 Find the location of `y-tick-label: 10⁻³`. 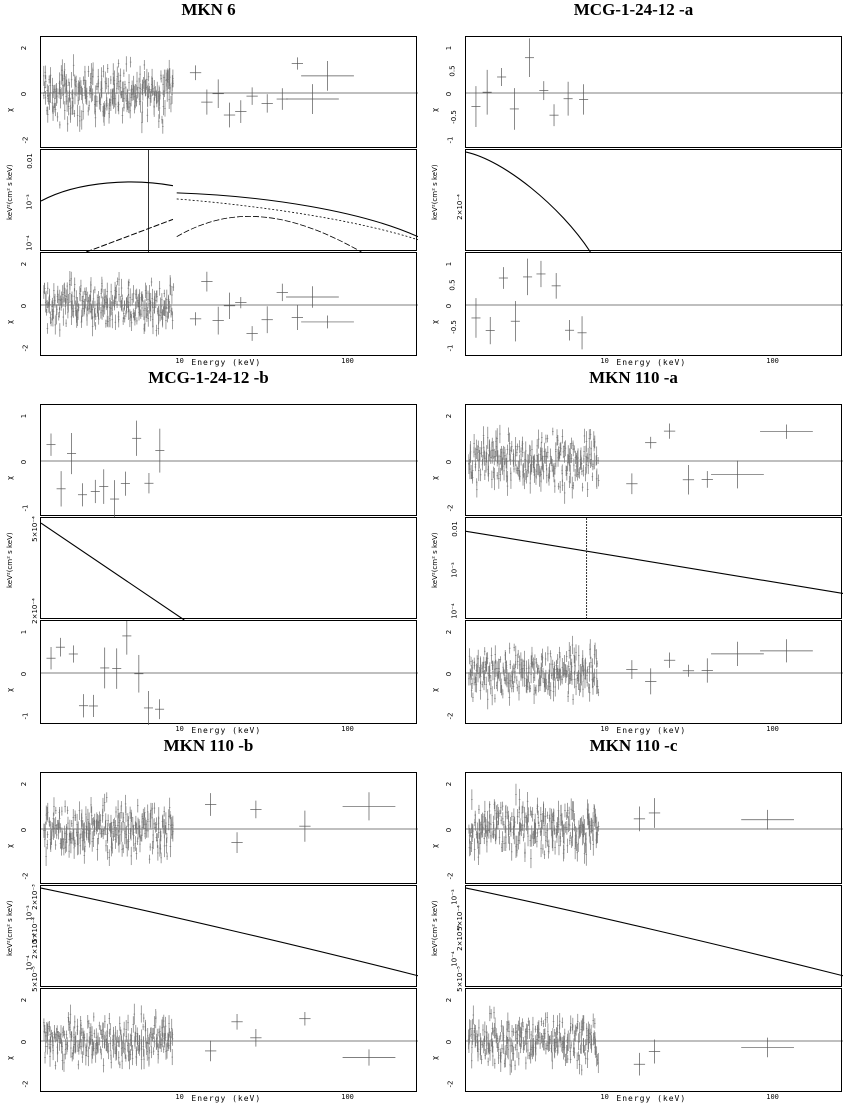

y-tick-label: 10⁻³ is located at coordinates (454, 897).